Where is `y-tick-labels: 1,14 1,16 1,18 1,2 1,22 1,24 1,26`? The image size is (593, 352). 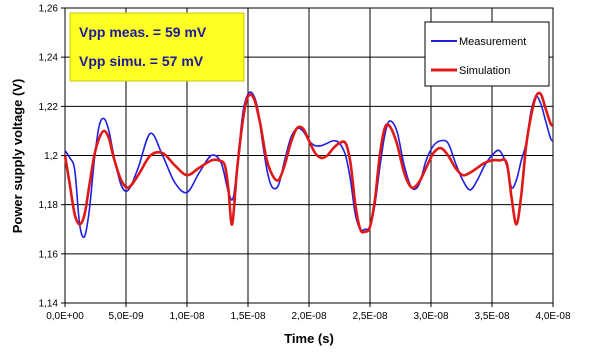 y-tick-labels: 1,14 1,16 1,18 1,2 1,22 1,24 1,26 is located at coordinates (52, 157).